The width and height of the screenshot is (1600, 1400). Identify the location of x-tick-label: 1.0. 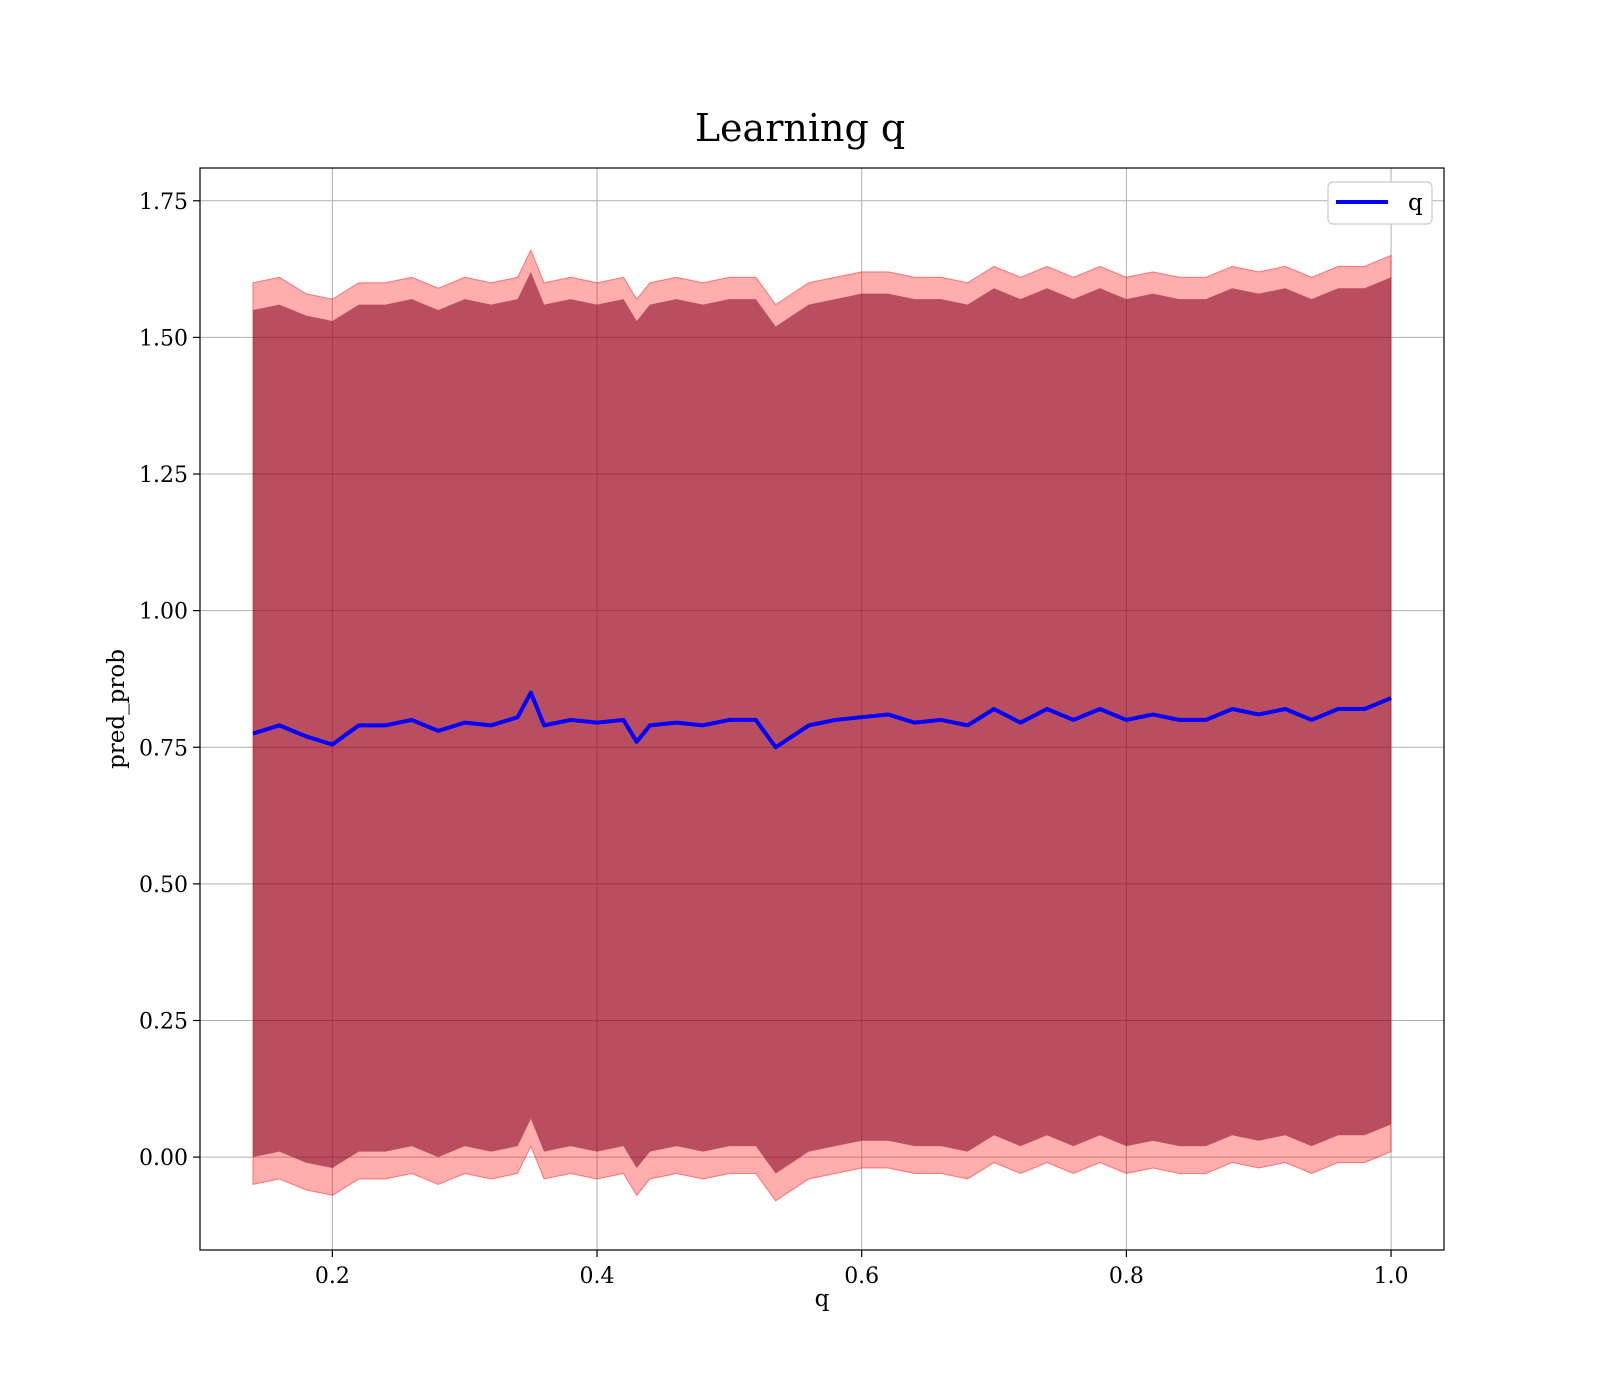
(1391, 1276).